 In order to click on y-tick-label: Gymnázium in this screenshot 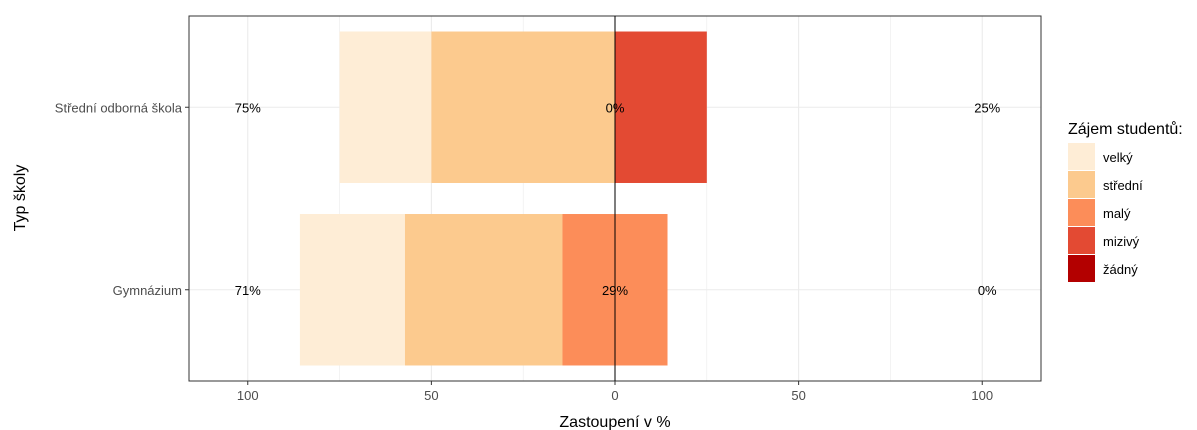, I will do `click(147, 290)`.